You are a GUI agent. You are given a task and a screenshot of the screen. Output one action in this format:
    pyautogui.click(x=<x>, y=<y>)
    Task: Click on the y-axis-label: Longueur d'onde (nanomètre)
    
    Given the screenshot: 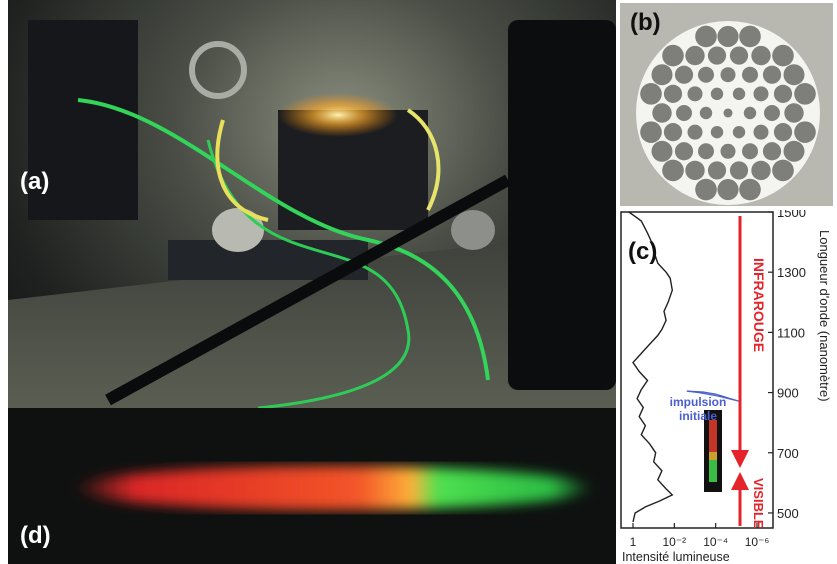 What is the action you would take?
    pyautogui.click(x=824, y=316)
    